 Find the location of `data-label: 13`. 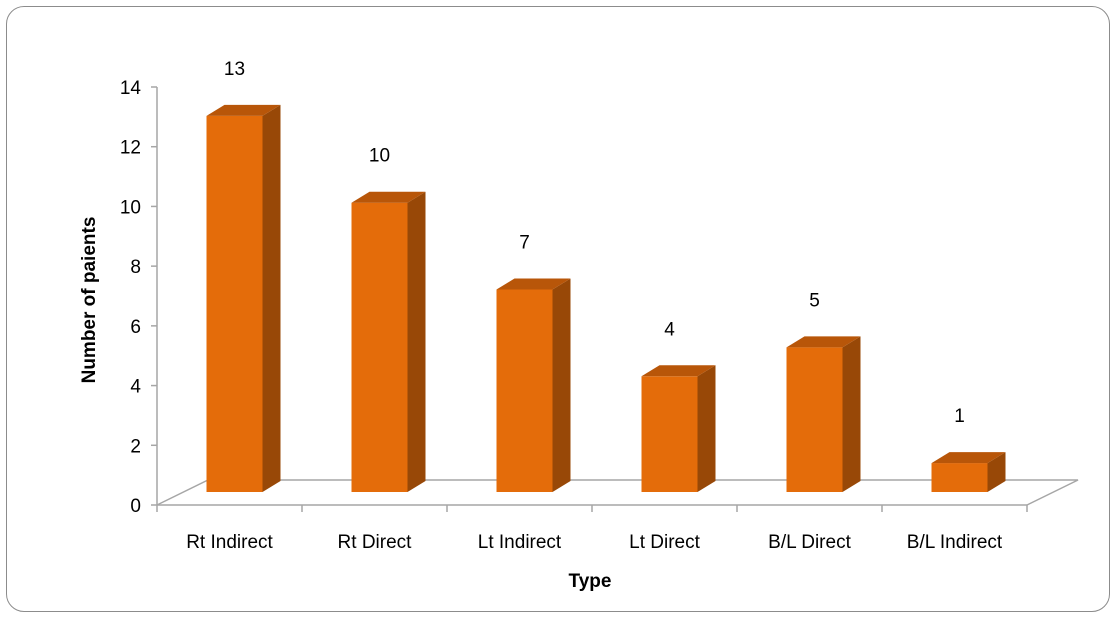

data-label: 13 is located at coordinates (234, 69).